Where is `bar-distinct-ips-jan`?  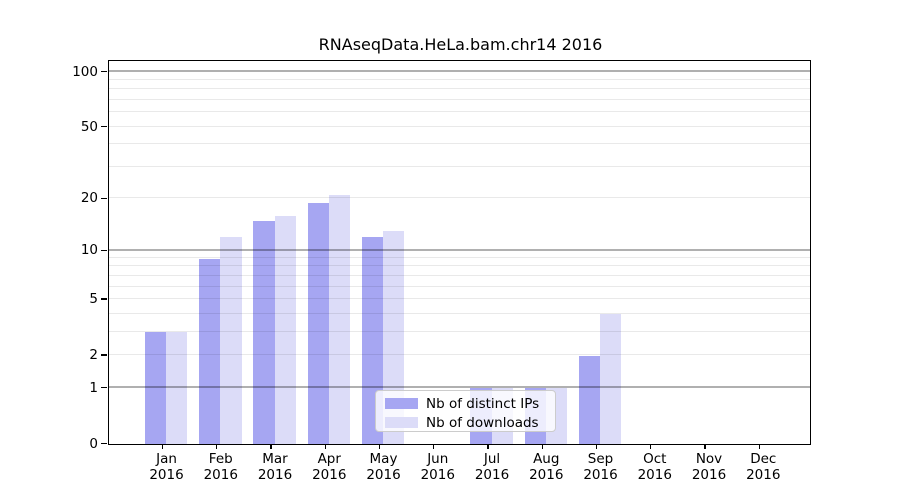 bar-distinct-ips-jan is located at coordinates (155, 388).